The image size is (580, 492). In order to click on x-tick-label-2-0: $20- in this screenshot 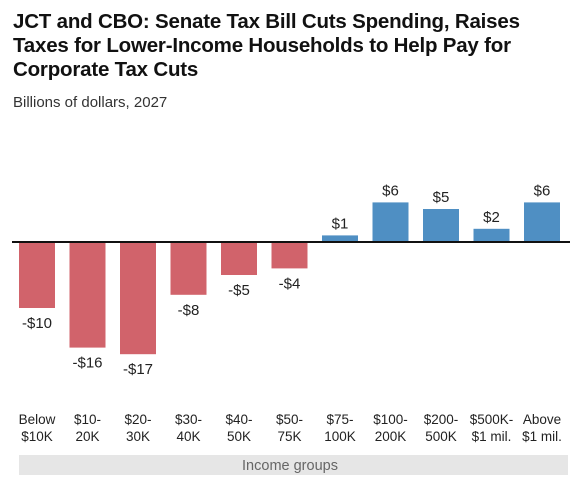, I will do `click(137, 419)`.